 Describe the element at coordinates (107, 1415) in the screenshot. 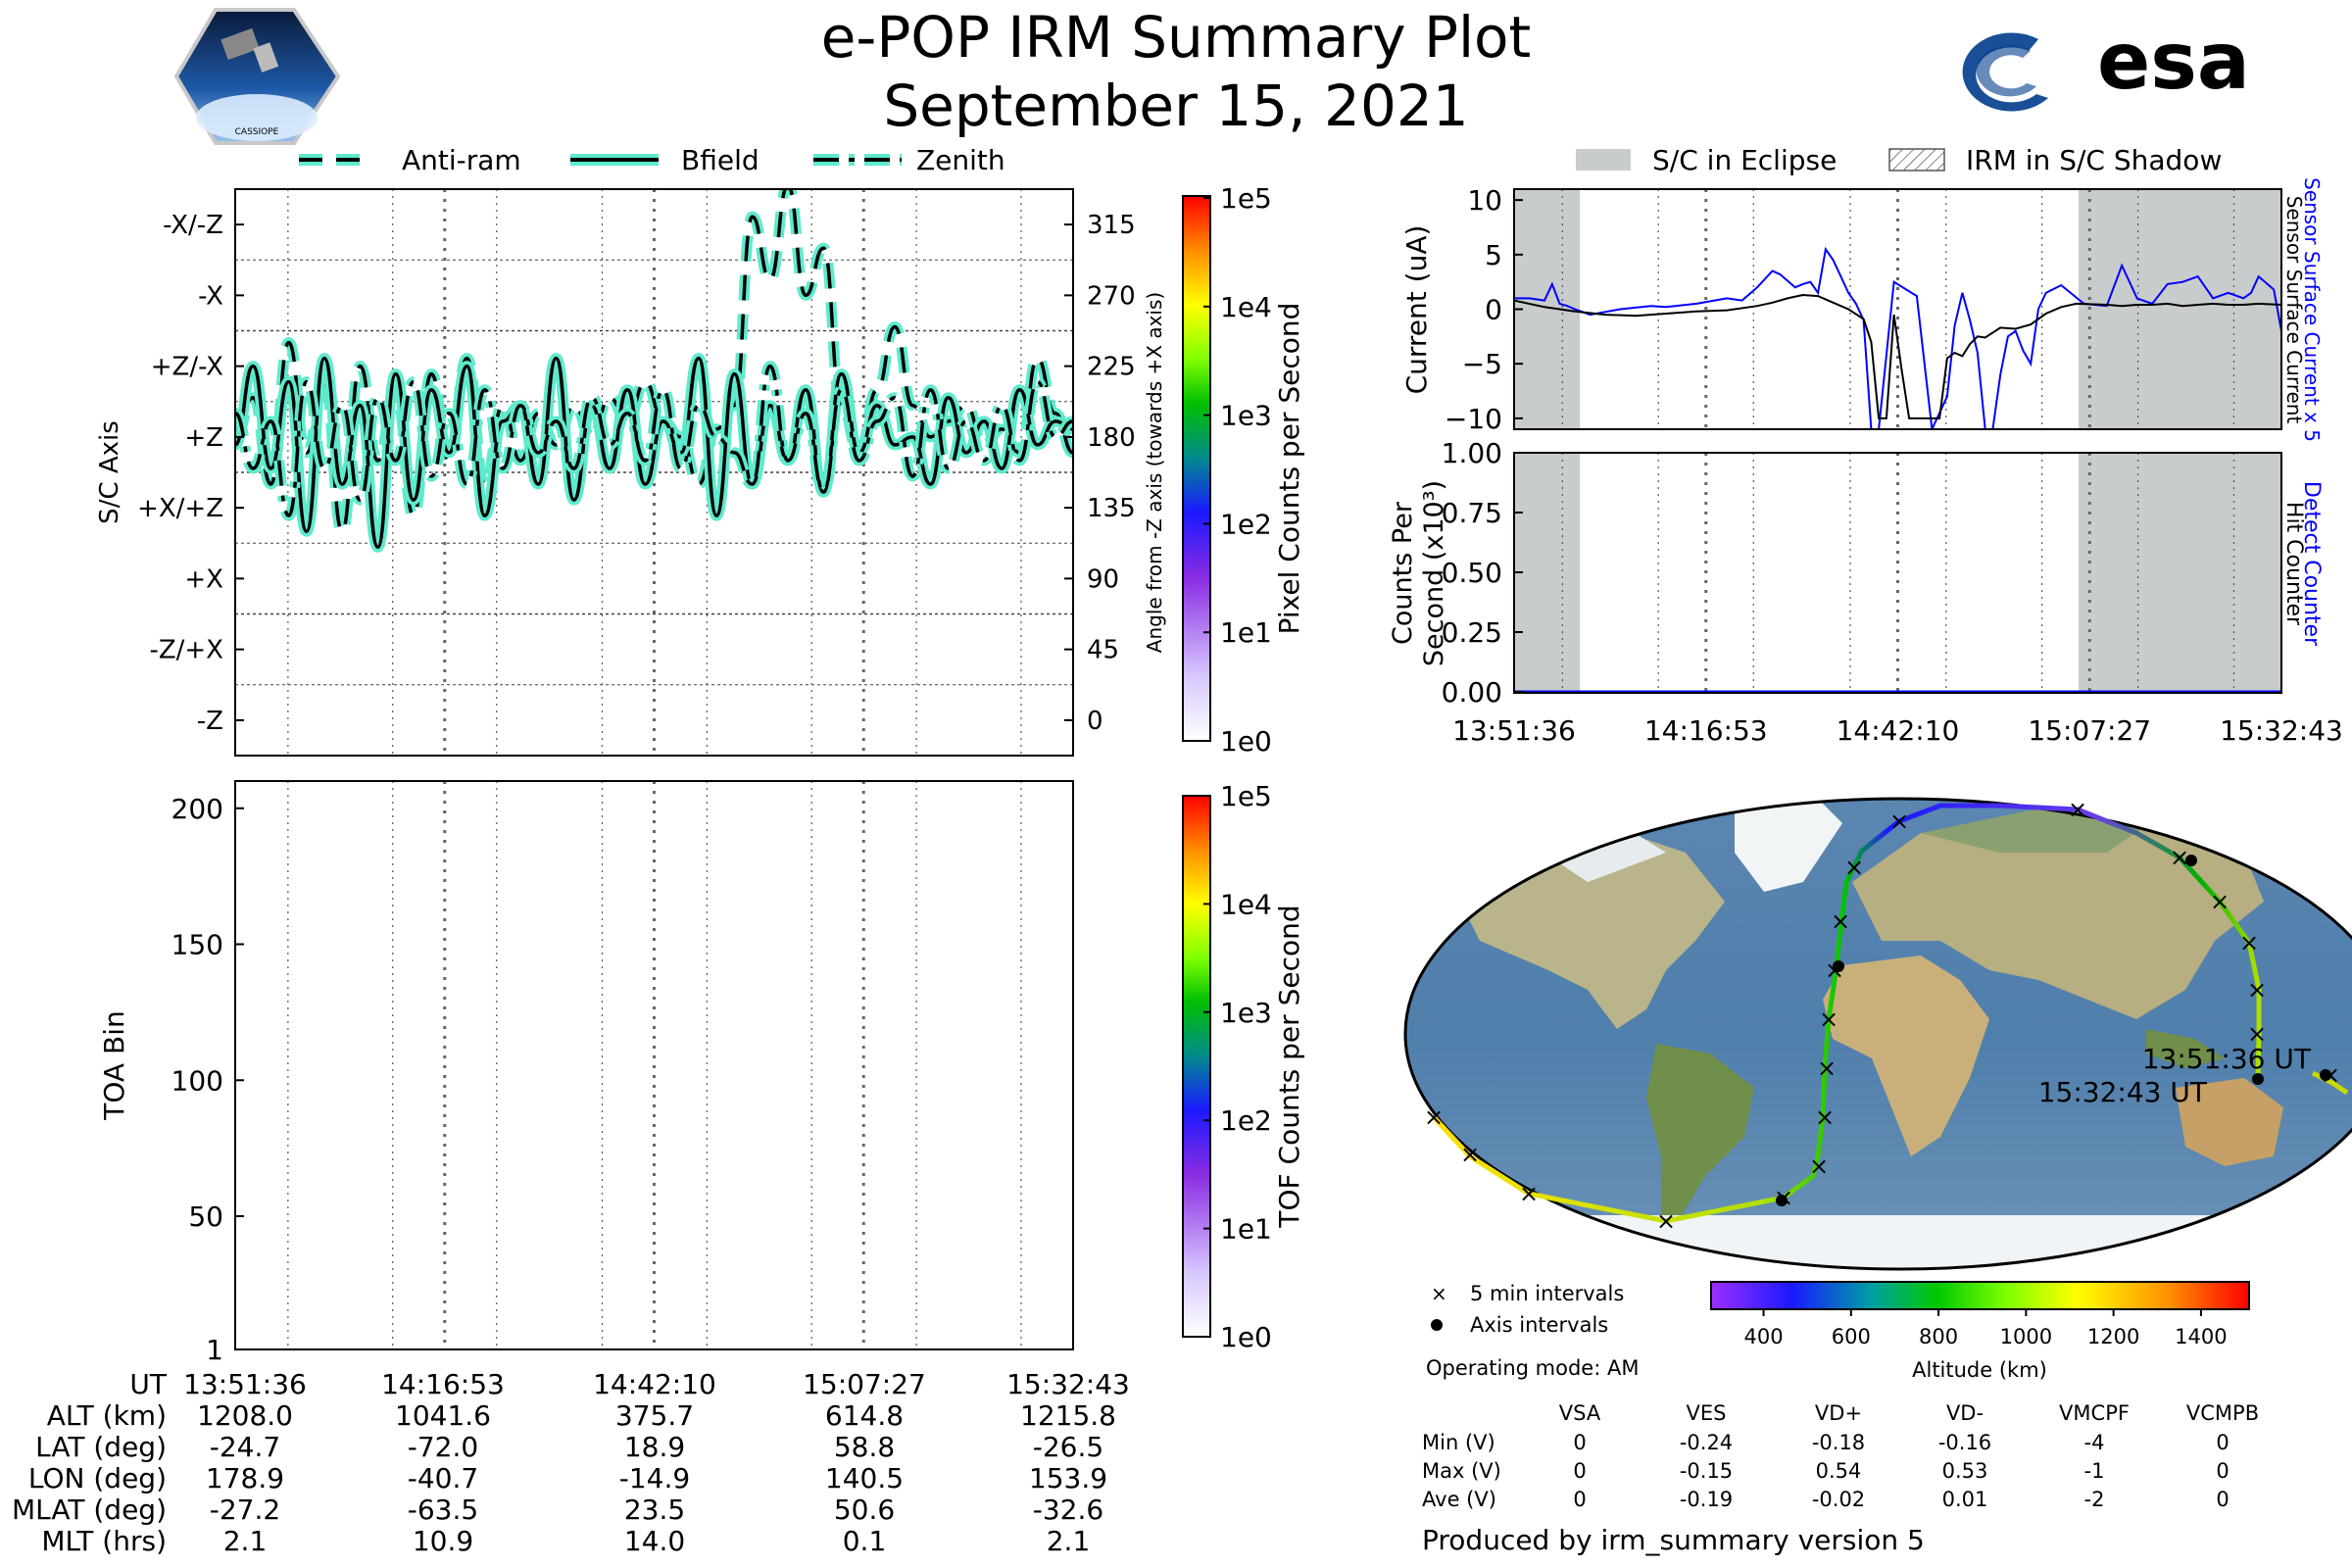

I see `ephemeris-row-label: ALT (km)` at that location.